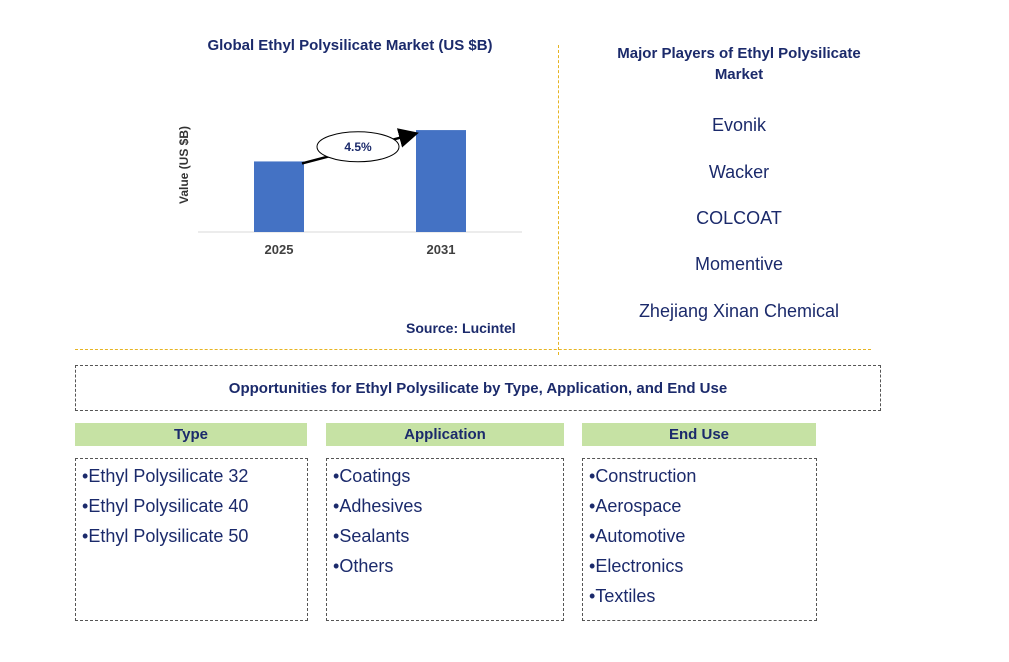  I want to click on cagr-label: 4.5%, so click(358, 147).